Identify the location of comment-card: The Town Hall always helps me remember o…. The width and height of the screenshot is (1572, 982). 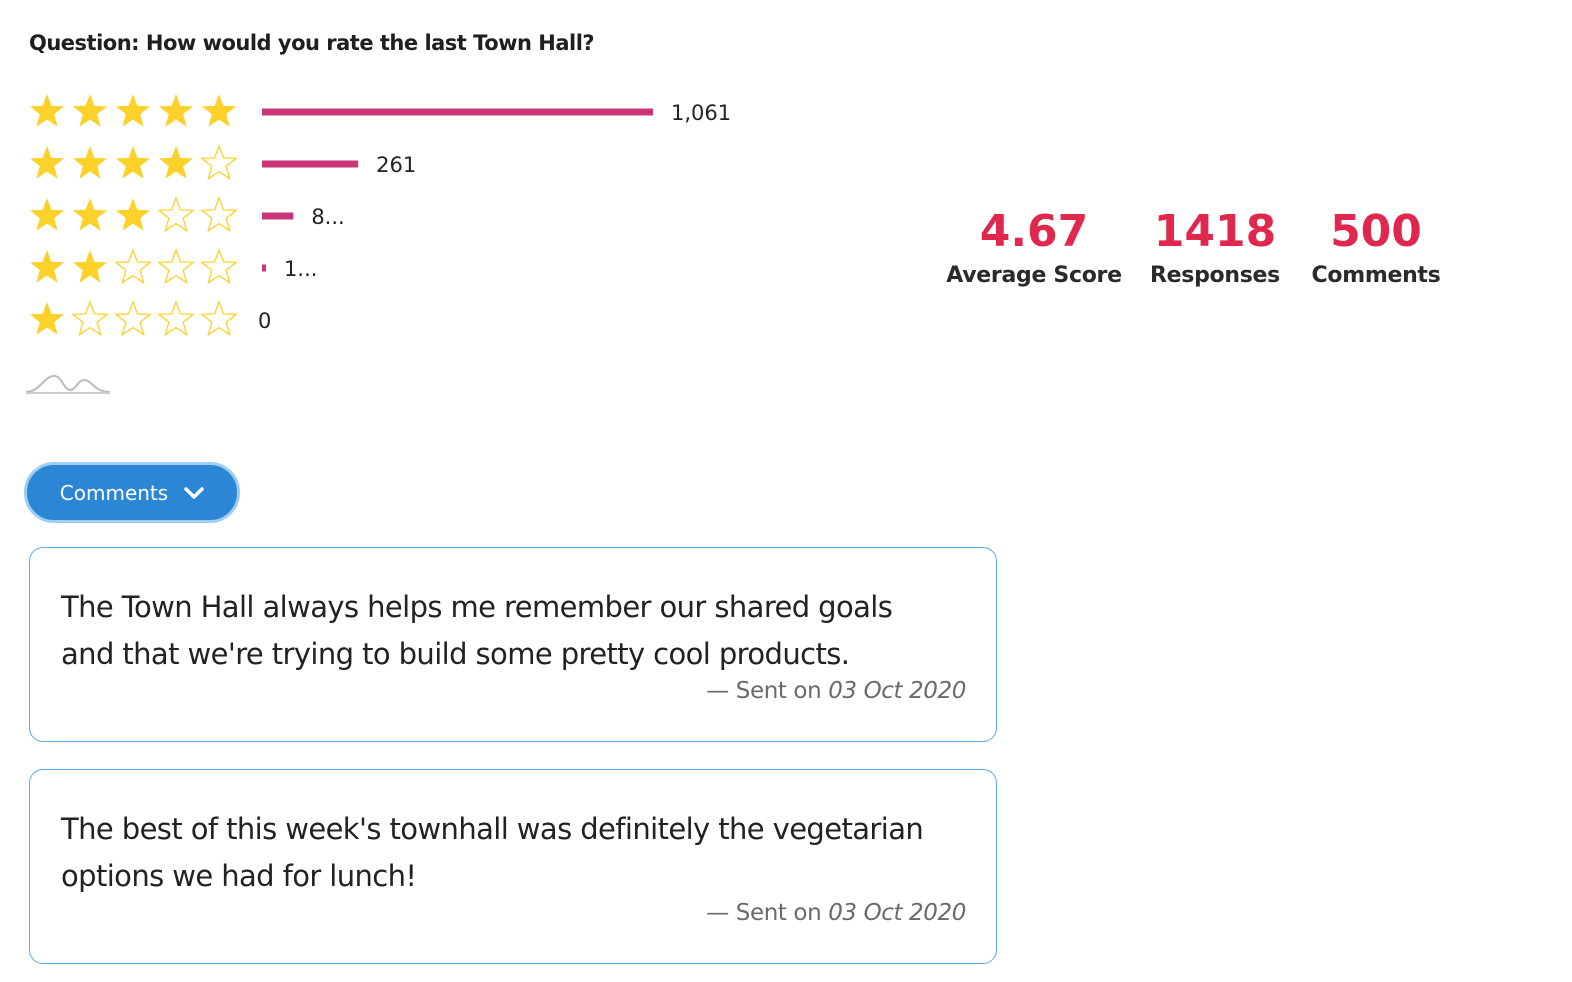
(513, 644).